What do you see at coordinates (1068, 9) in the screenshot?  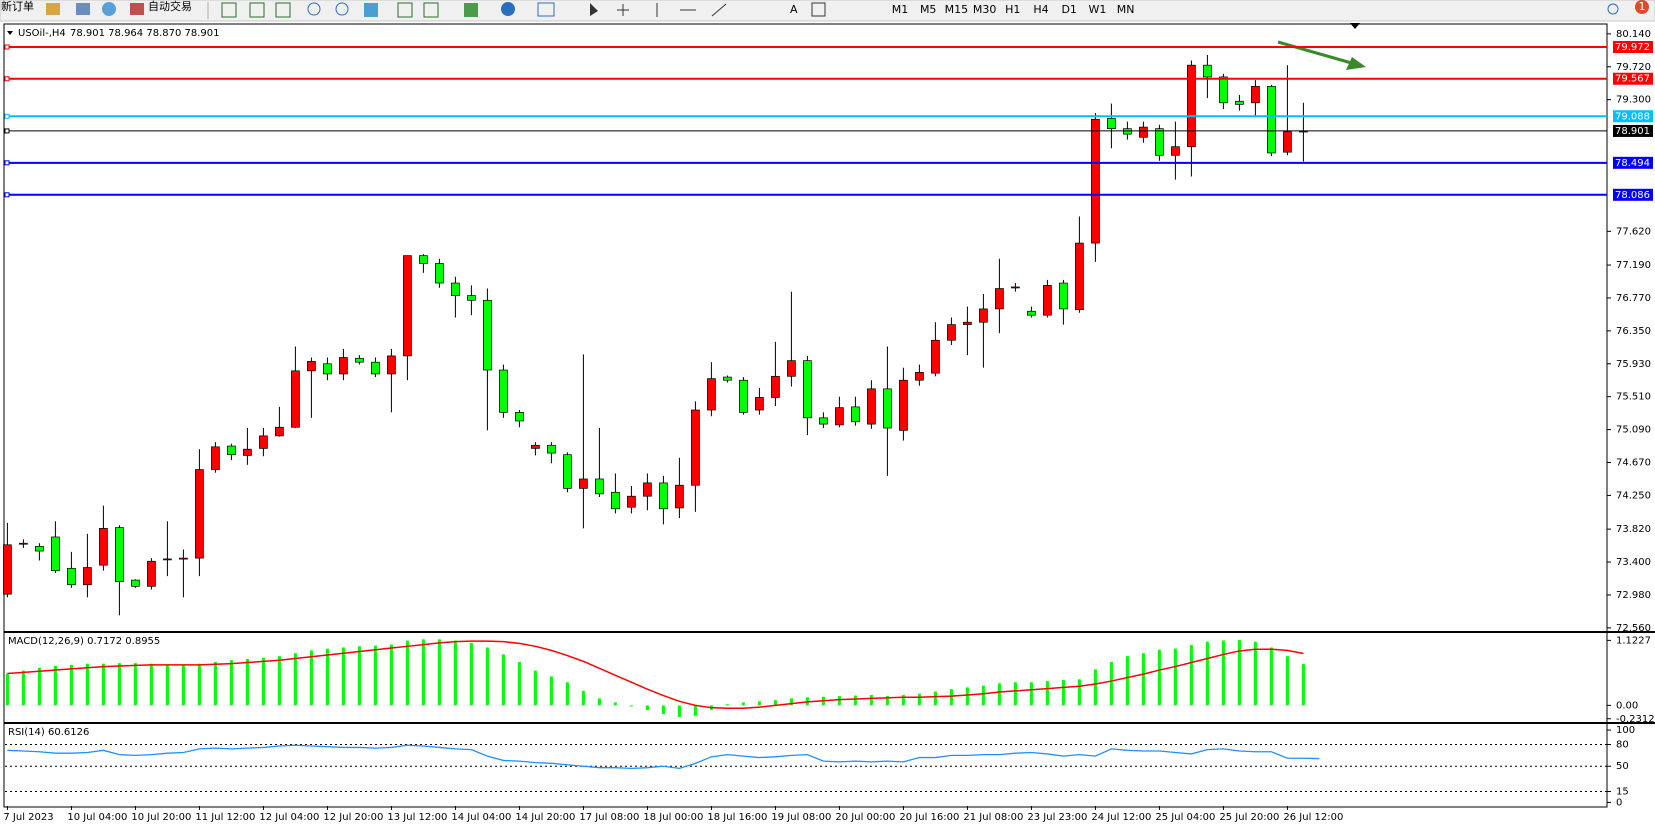 I see `timeframe-button: D1` at bounding box center [1068, 9].